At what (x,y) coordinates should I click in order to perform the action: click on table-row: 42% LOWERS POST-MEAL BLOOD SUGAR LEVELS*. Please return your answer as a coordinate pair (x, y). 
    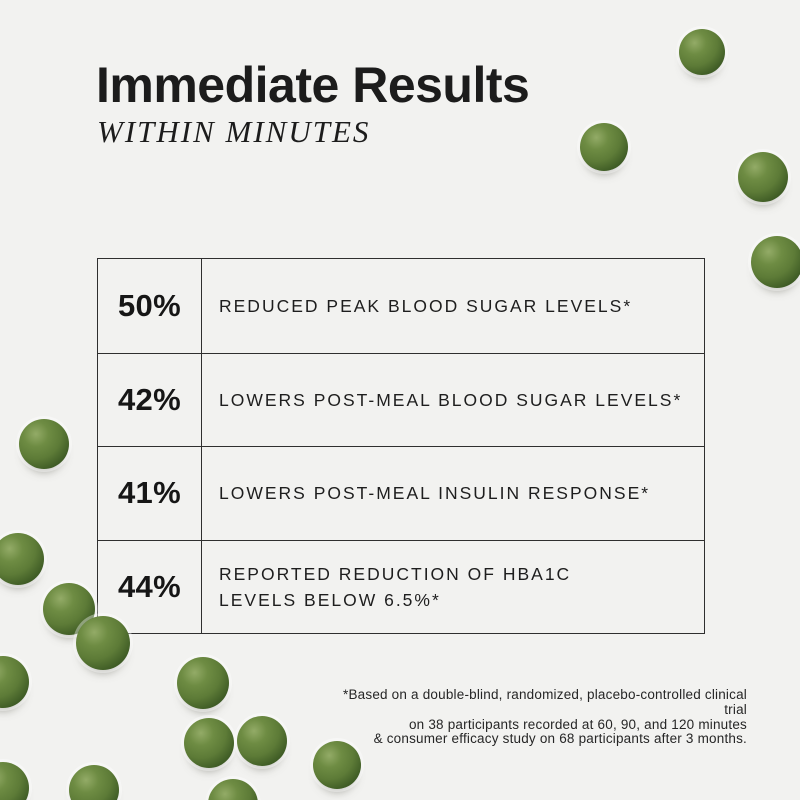
    Looking at the image, I should click on (401, 399).